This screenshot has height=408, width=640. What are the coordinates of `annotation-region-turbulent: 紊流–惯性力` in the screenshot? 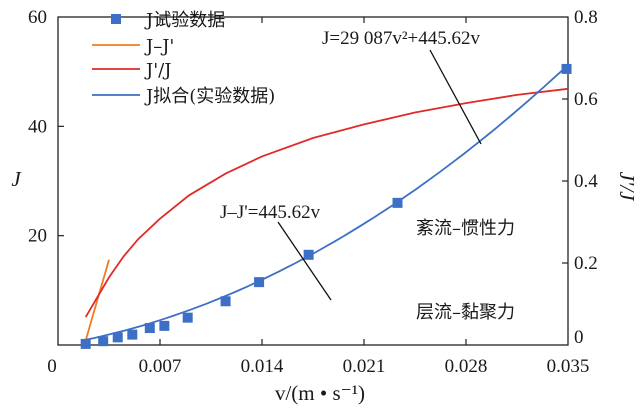 It's located at (465, 228).